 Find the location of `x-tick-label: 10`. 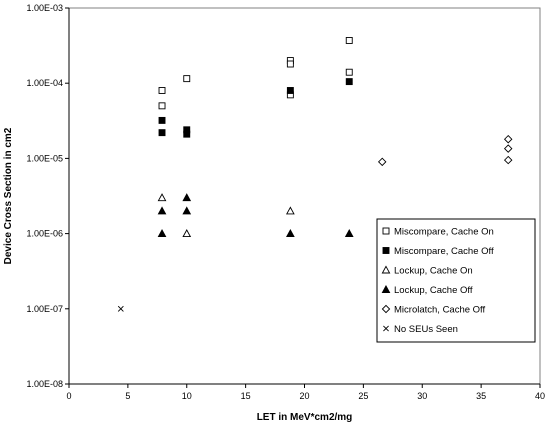

x-tick-label: 10 is located at coordinates (187, 396).